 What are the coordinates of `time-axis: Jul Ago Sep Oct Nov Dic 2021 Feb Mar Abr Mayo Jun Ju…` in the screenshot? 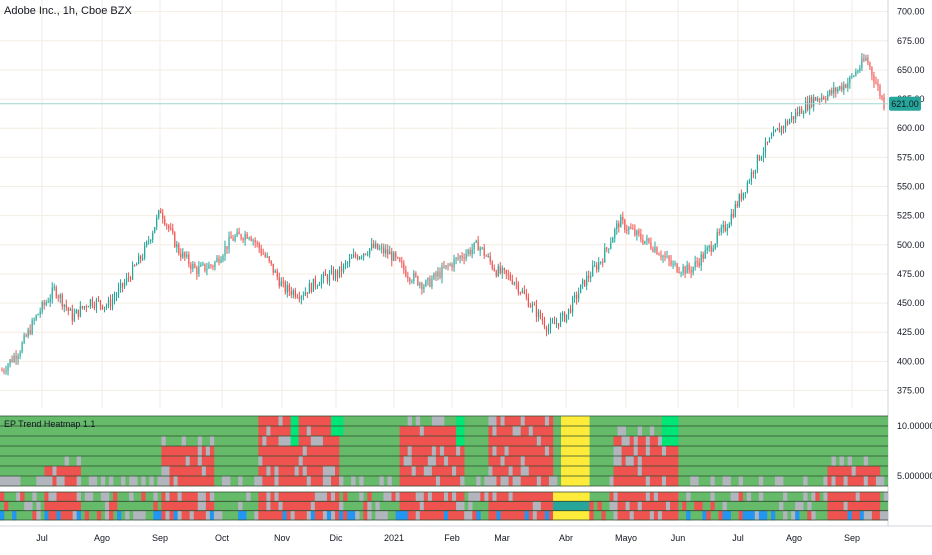 It's located at (466, 534).